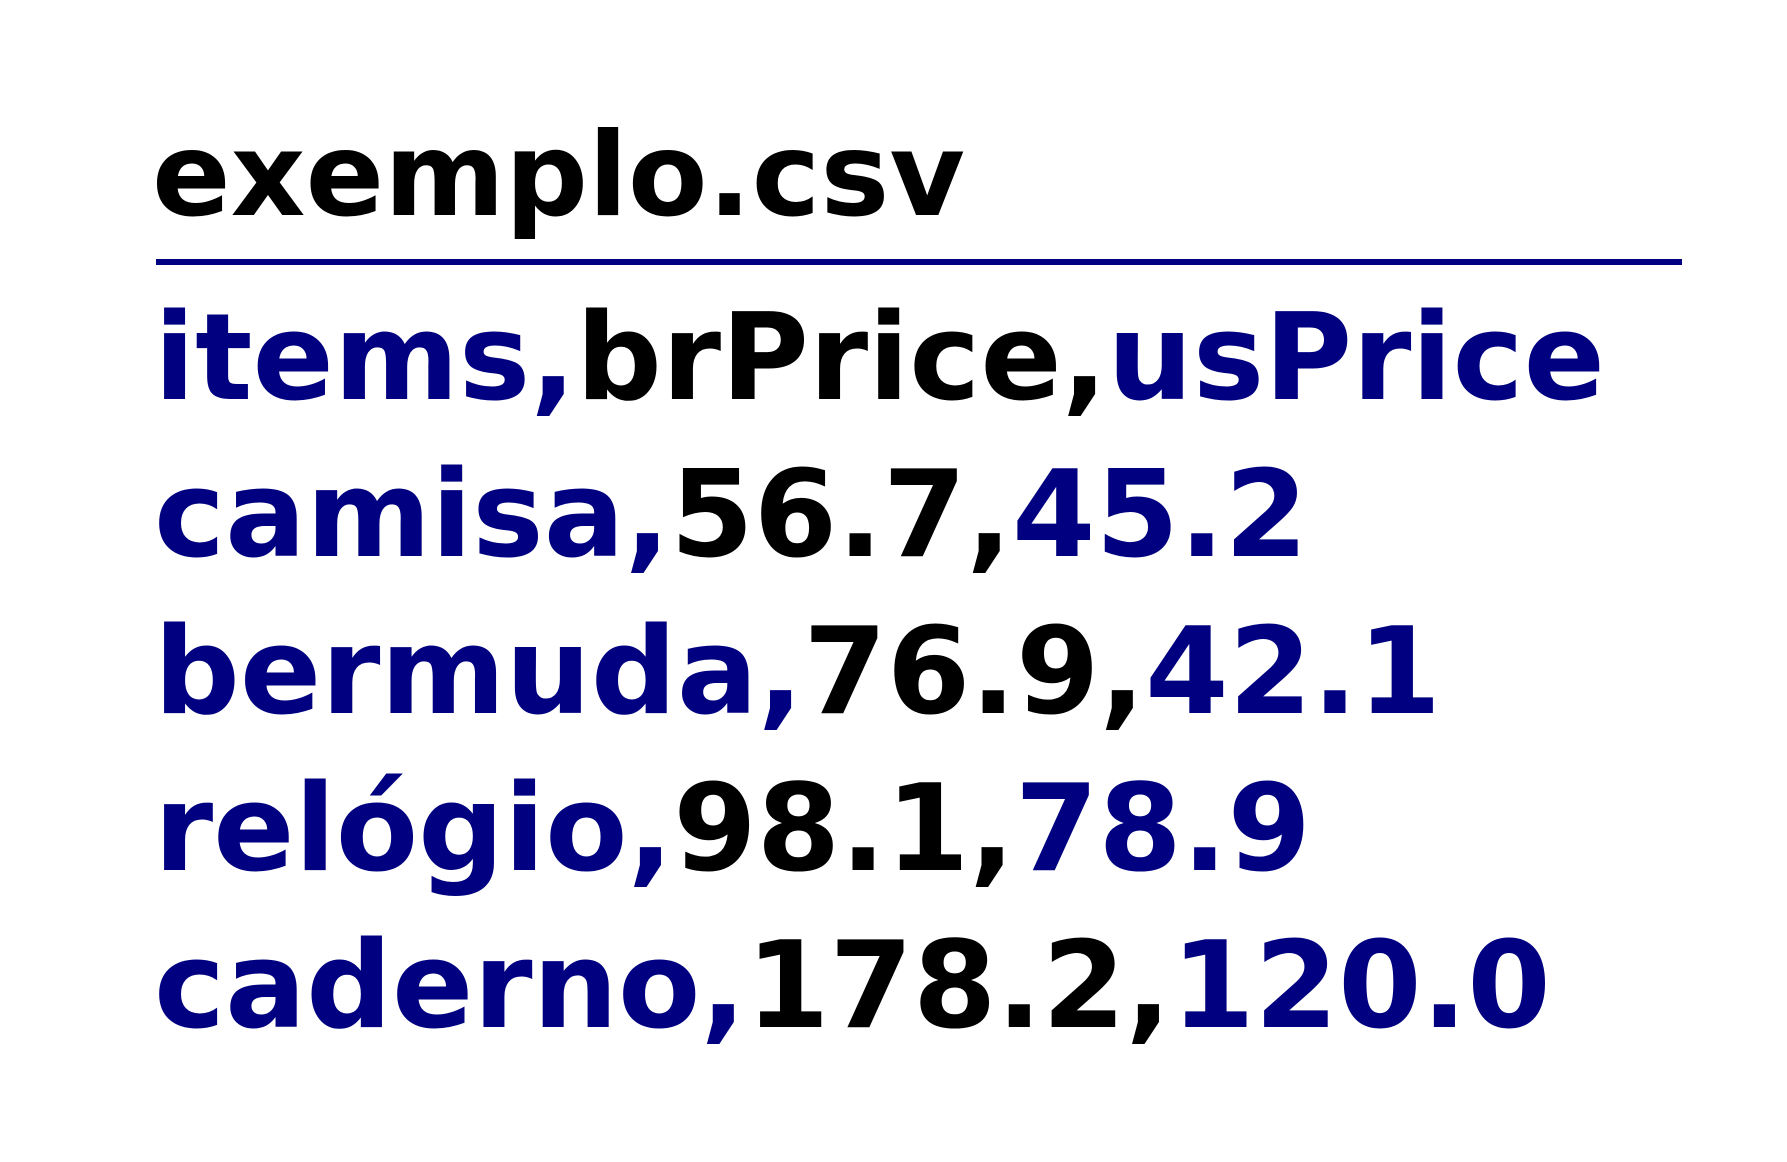  I want to click on csv-row: items,brPrice,usPrice, so click(879, 358).